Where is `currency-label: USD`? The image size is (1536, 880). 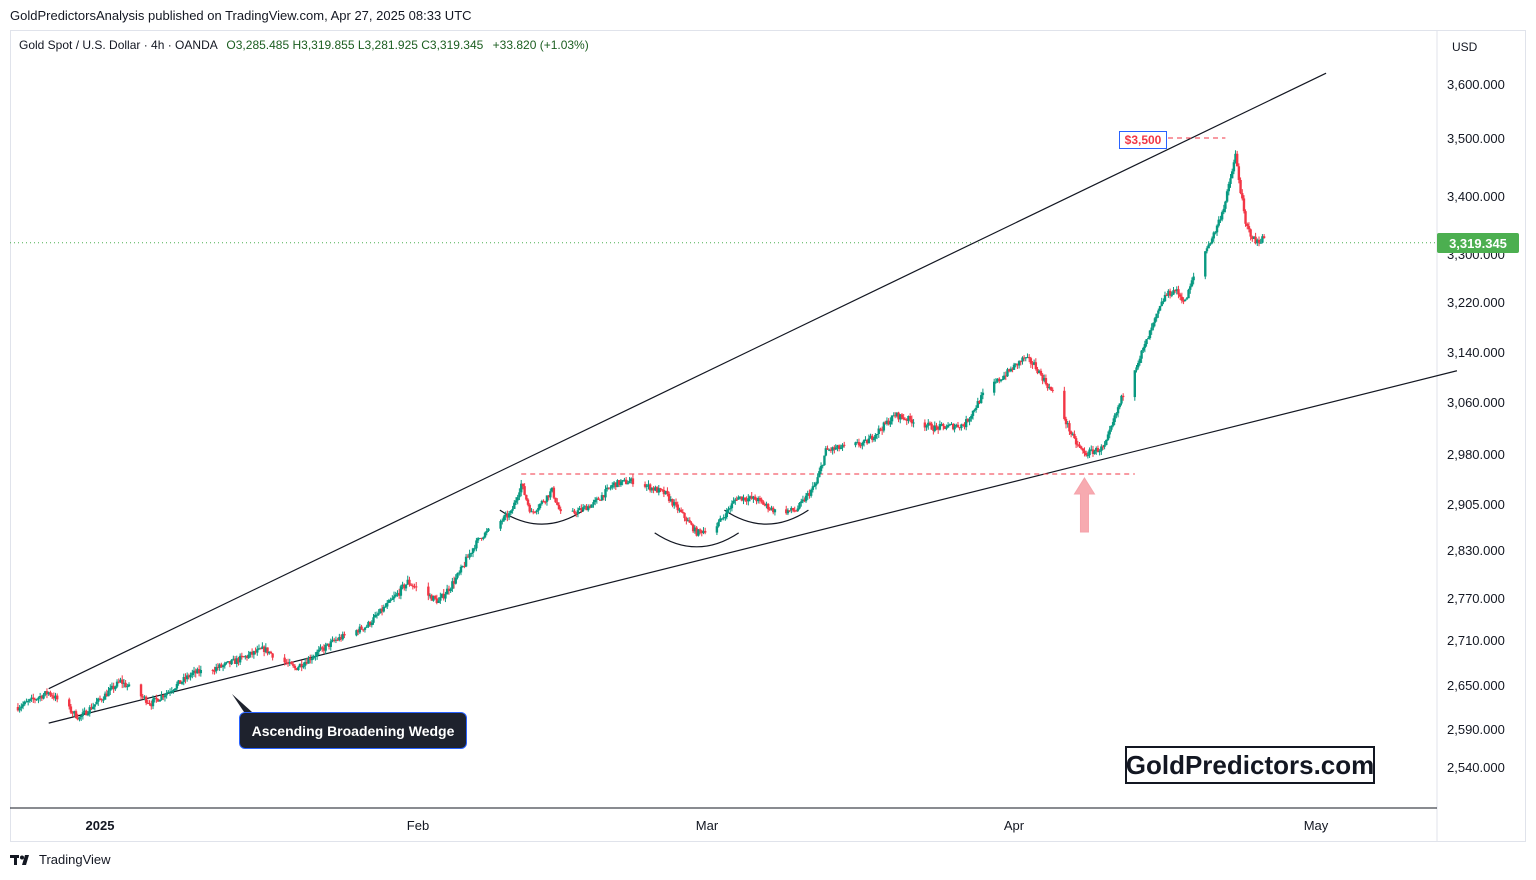
currency-label: USD is located at coordinates (1465, 47).